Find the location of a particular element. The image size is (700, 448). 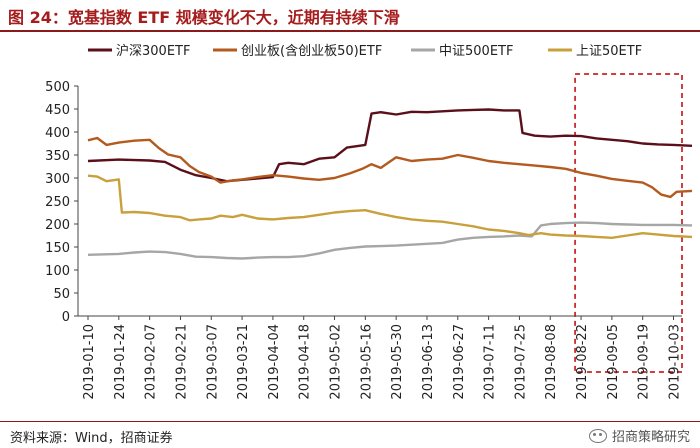

x-tick-label-6: 2019-04-04 is located at coordinates (274, 362).